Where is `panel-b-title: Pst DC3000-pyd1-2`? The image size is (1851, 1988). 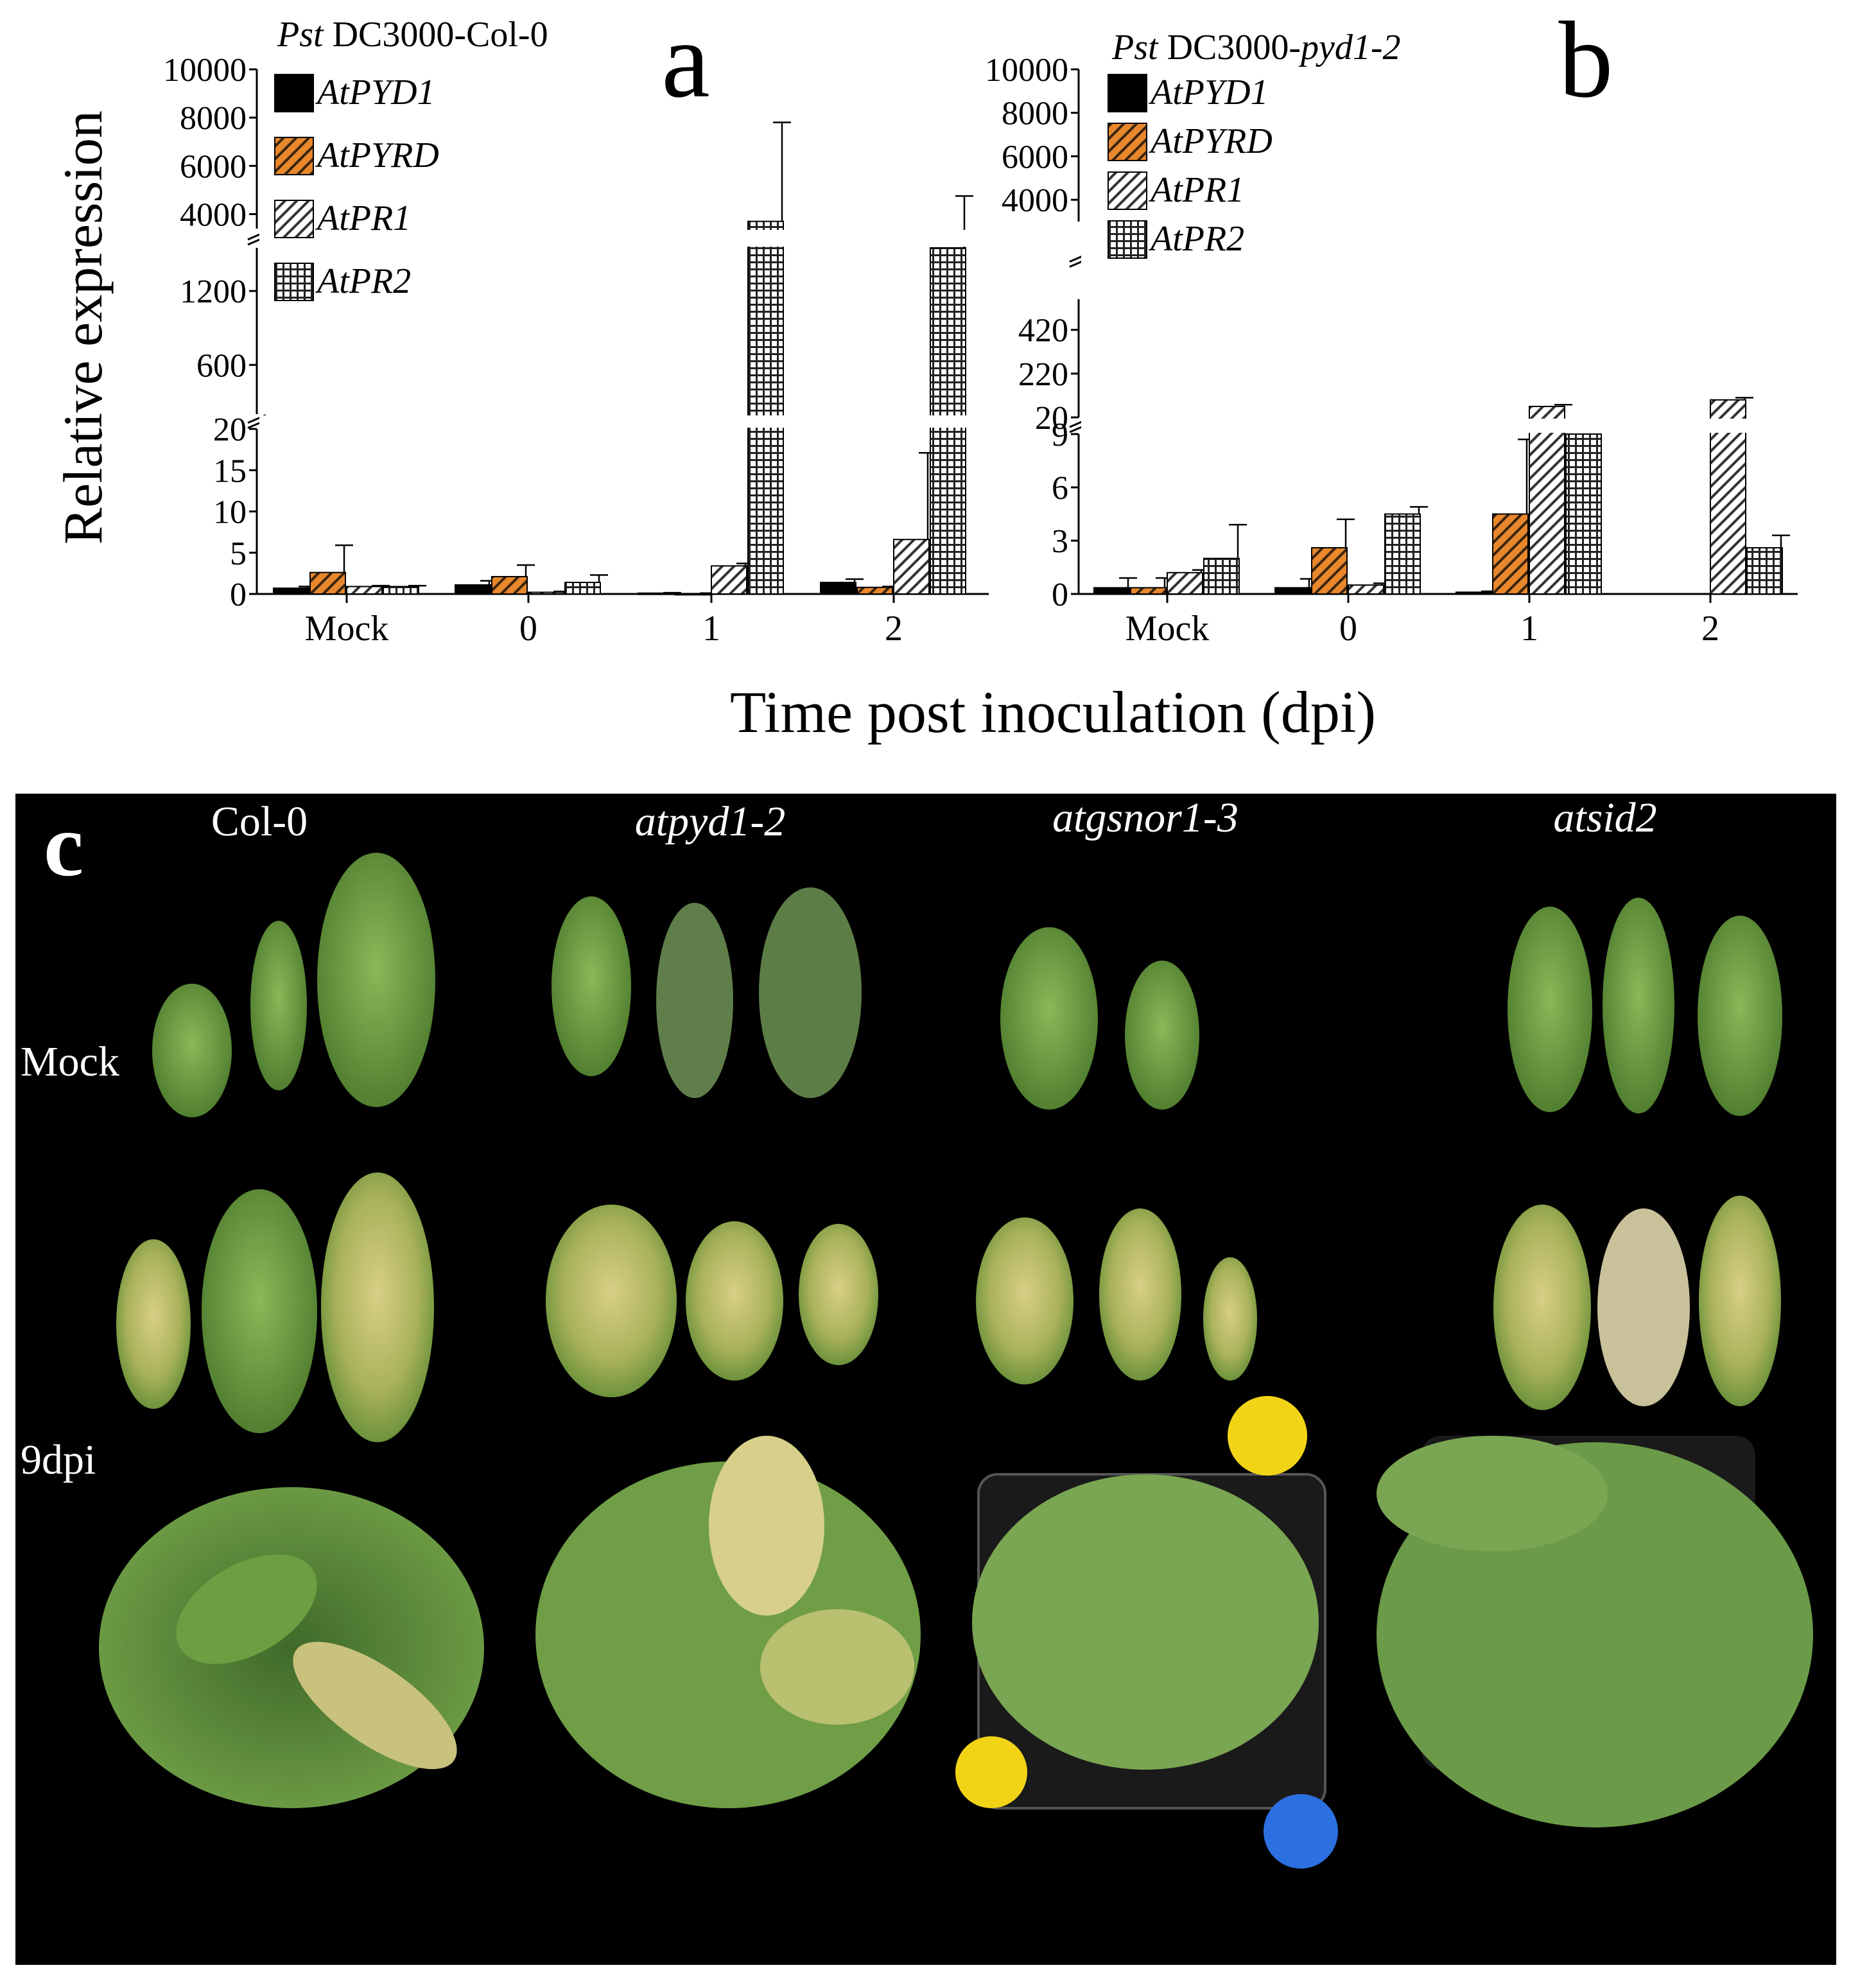
panel-b-title: Pst DC3000-pyd1-2 is located at coordinates (1256, 47).